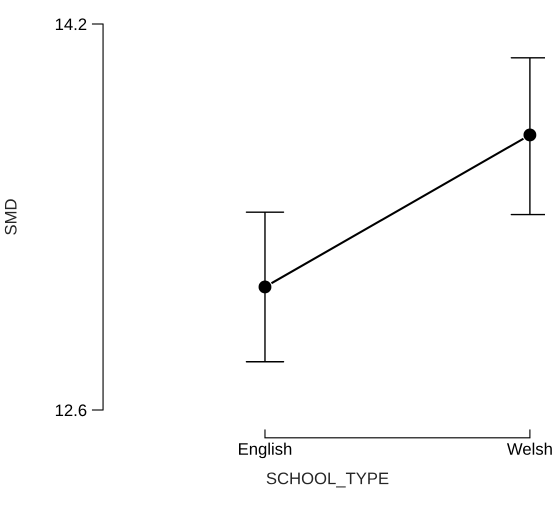 This screenshot has width=558, height=507. I want to click on x-tick-label: English, so click(265, 450).